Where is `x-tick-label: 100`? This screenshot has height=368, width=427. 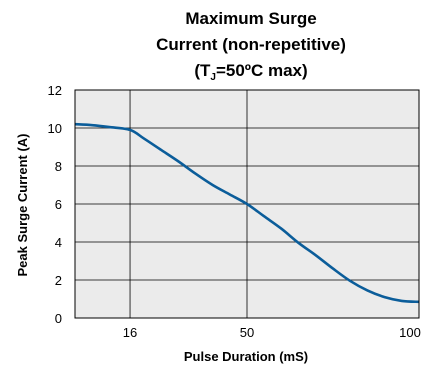 x-tick-label: 100 is located at coordinates (410, 332).